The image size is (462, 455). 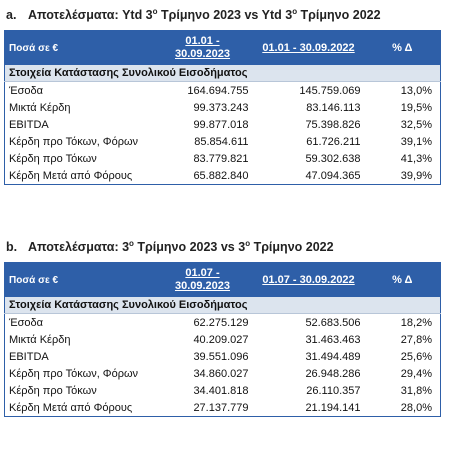 What do you see at coordinates (333, 141) in the screenshot?
I see `value-cell: 61.726.211` at bounding box center [333, 141].